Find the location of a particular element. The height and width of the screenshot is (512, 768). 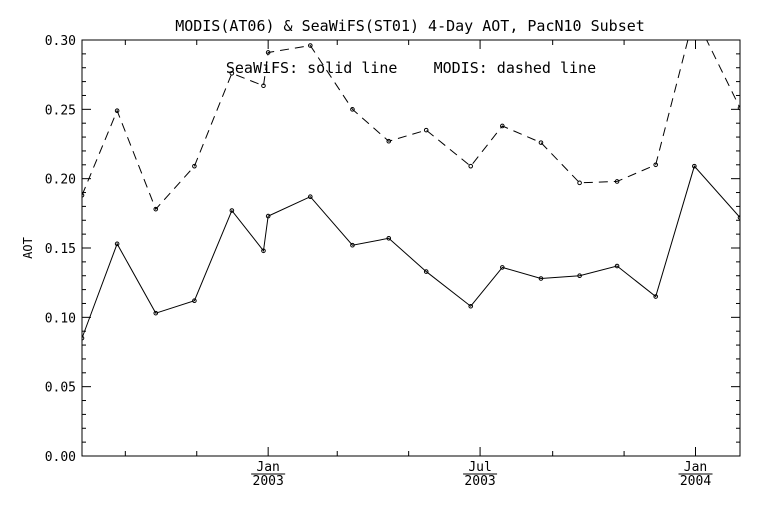

y-axis-label: AOT is located at coordinates (28, 248).